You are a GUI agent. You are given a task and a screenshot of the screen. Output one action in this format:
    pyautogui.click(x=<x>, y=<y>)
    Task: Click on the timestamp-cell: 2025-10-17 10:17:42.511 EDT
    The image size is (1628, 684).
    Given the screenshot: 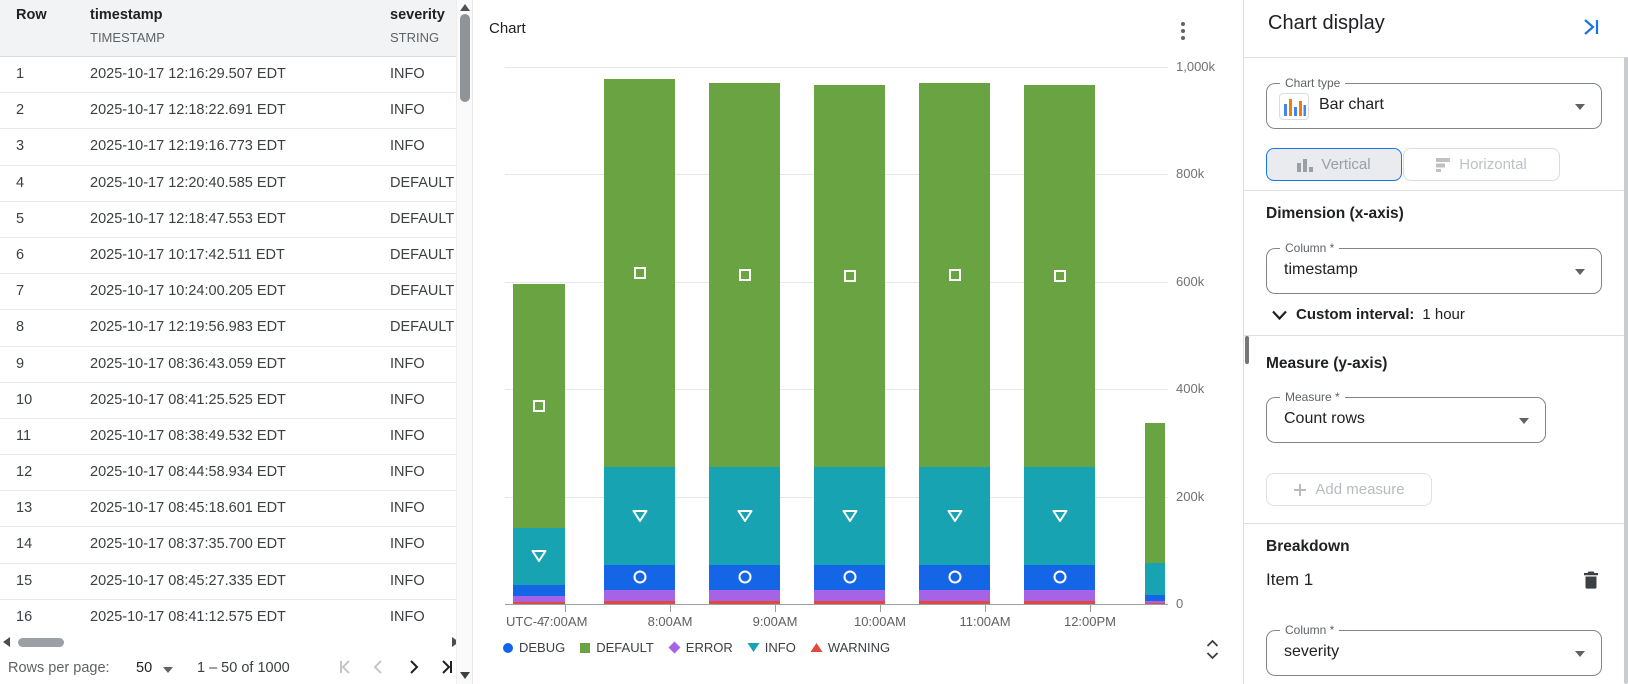 What is the action you would take?
    pyautogui.click(x=187, y=254)
    